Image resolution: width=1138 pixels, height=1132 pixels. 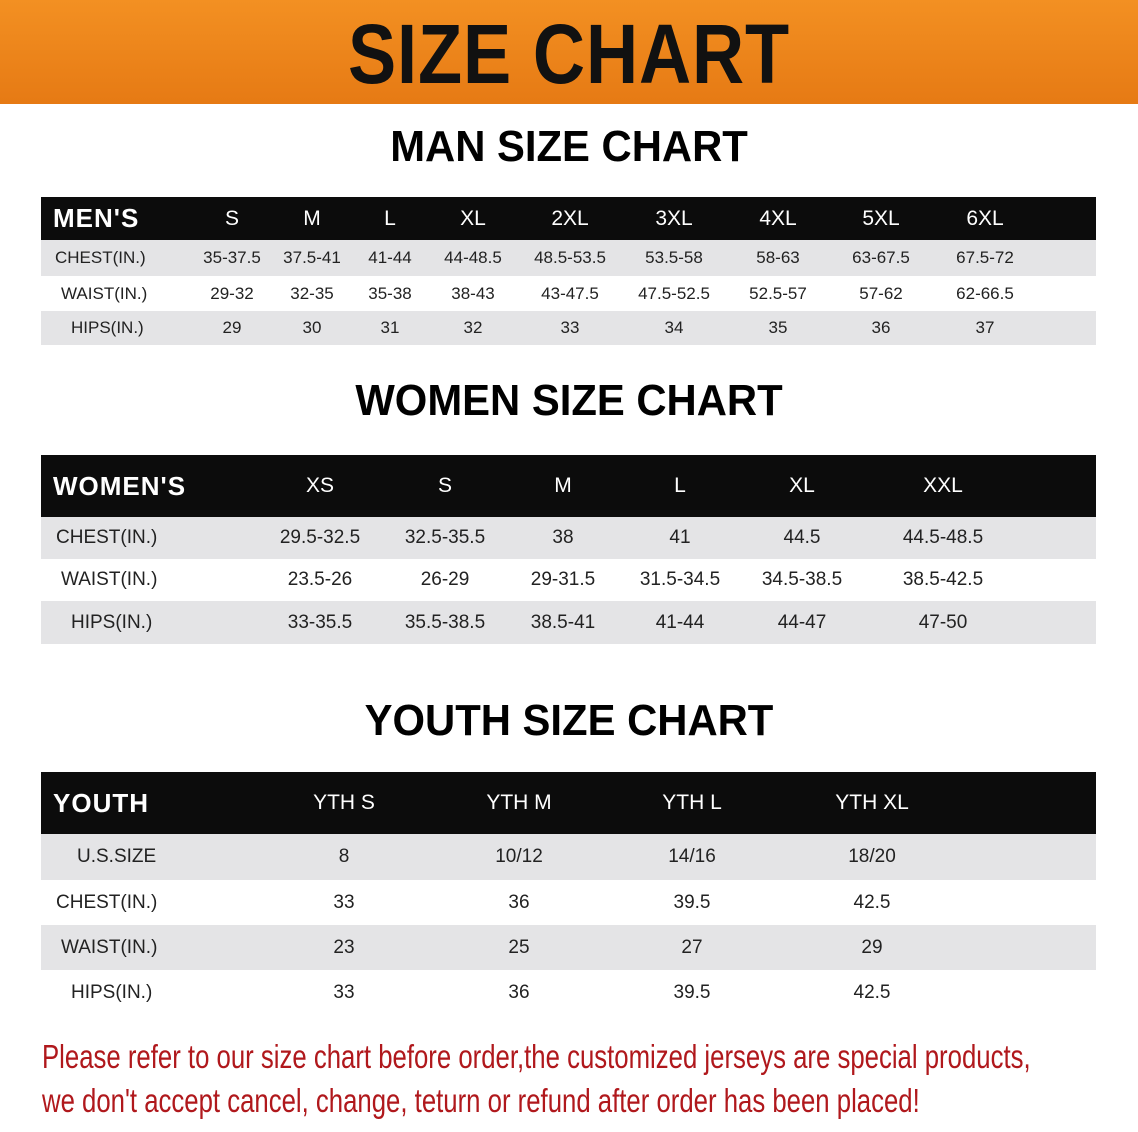 I want to click on measurement-value: 43-47.5, so click(x=570, y=293).